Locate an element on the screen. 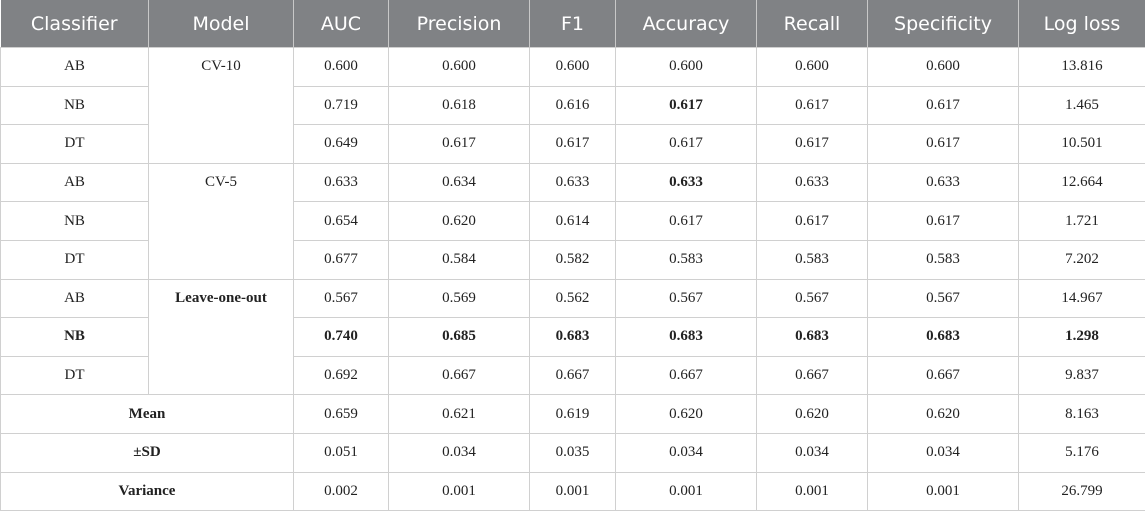 This screenshot has width=1145, height=511. value-cell: 12.664 is located at coordinates (1082, 182).